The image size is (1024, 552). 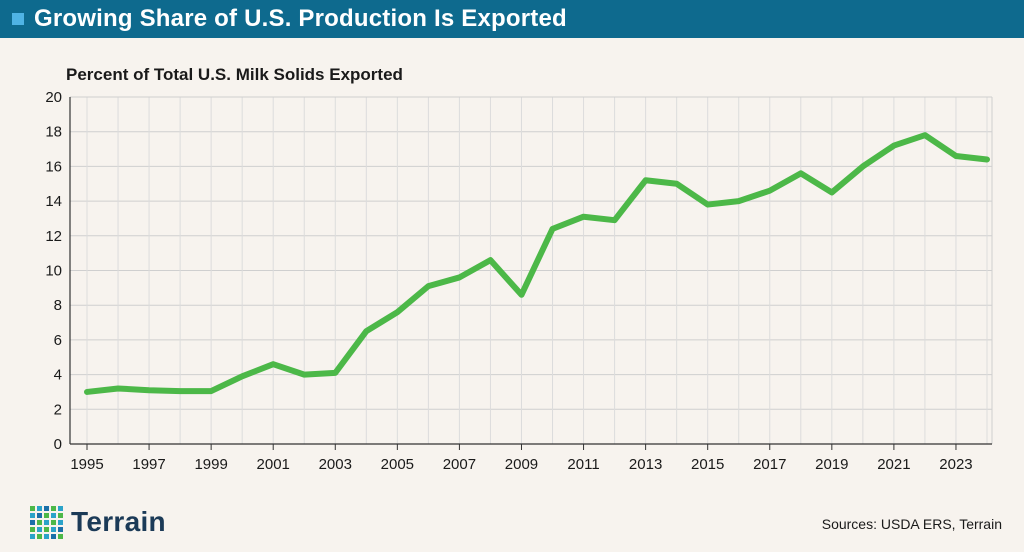 What do you see at coordinates (893, 464) in the screenshot?
I see `x-tick-label: 2021` at bounding box center [893, 464].